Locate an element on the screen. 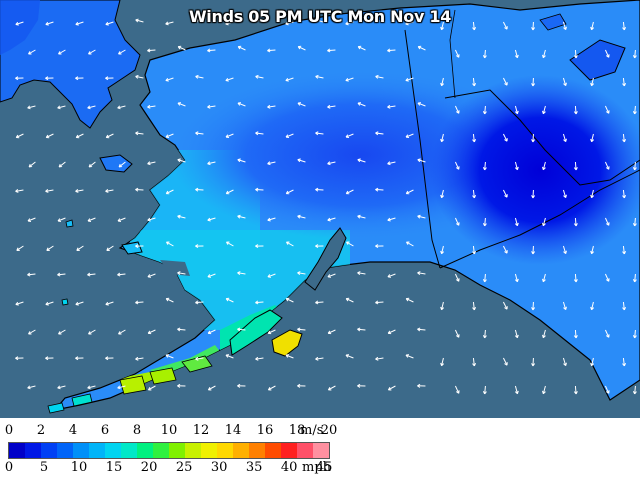 The width and height of the screenshot is (640, 480). ms-tick-label: 8 is located at coordinates (137, 430).